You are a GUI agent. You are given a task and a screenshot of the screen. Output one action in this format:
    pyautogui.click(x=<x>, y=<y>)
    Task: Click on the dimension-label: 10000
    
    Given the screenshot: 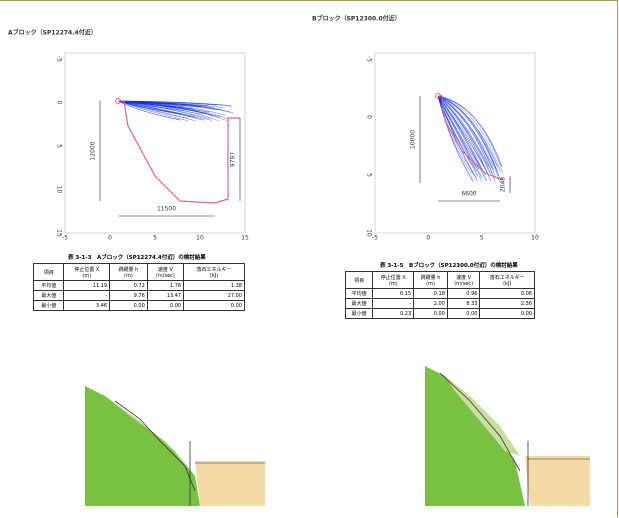 What is the action you would take?
    pyautogui.click(x=413, y=139)
    